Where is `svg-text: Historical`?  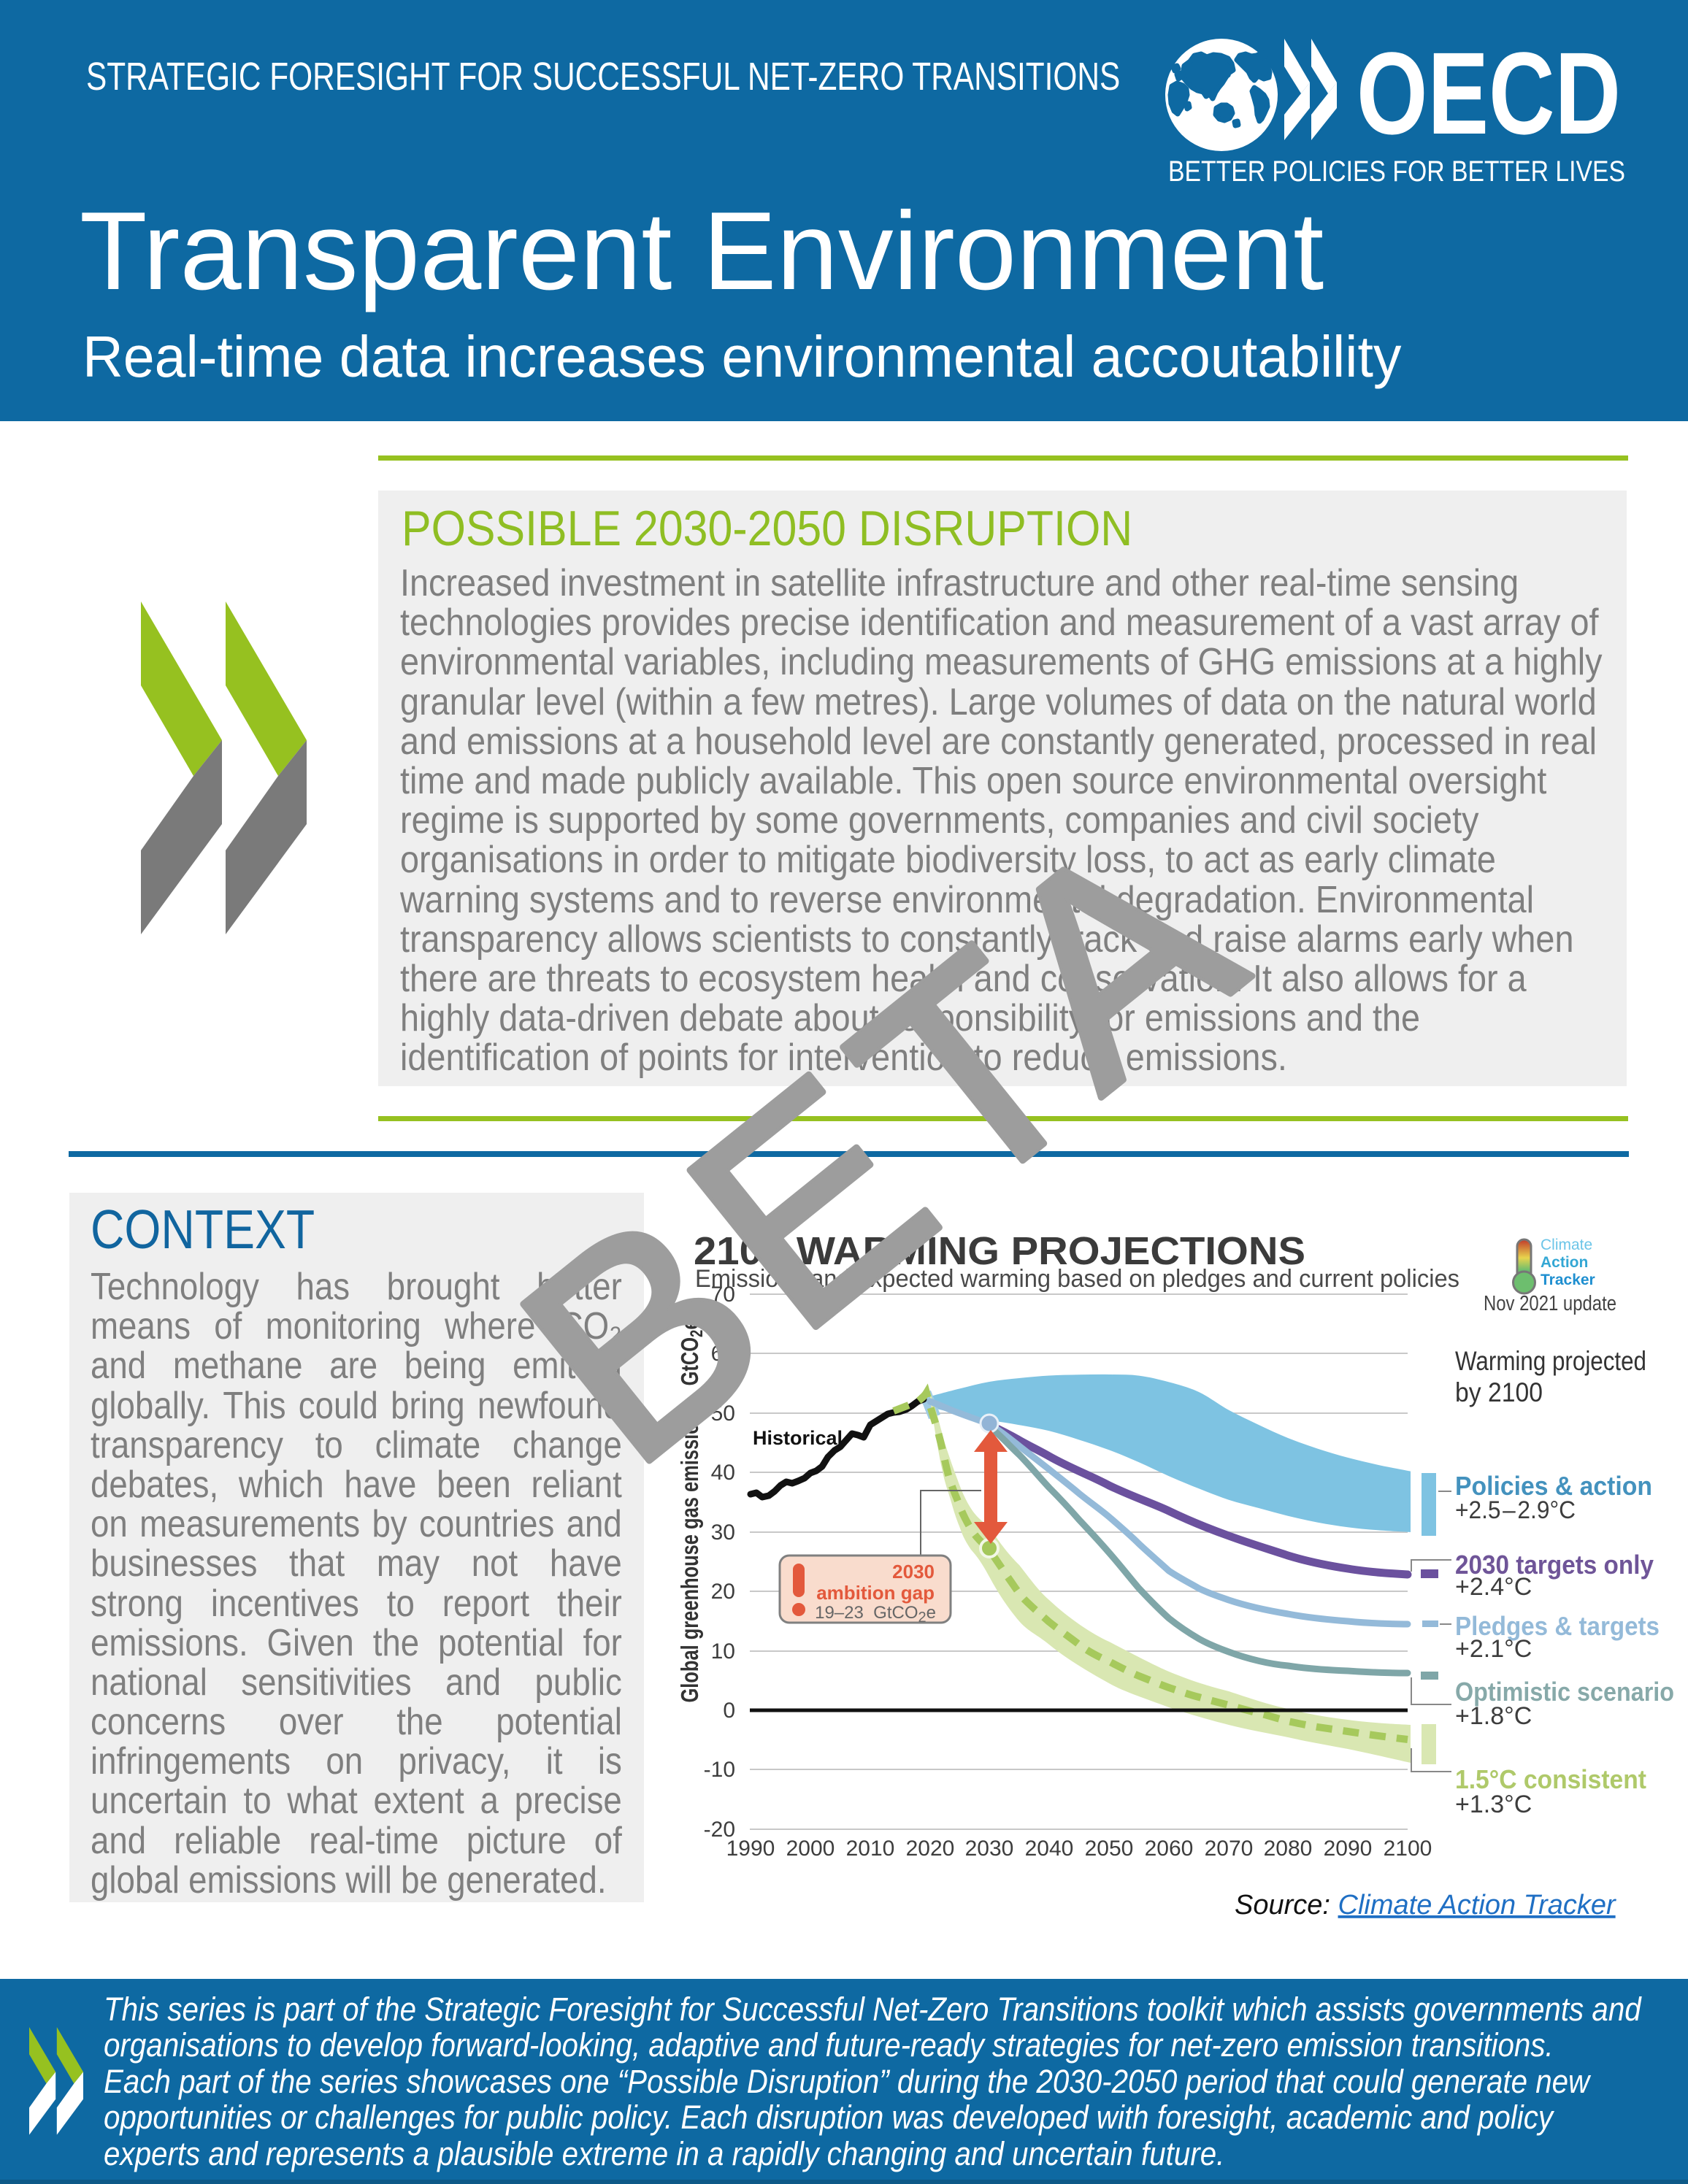 svg-text: Historical is located at coordinates (798, 1438).